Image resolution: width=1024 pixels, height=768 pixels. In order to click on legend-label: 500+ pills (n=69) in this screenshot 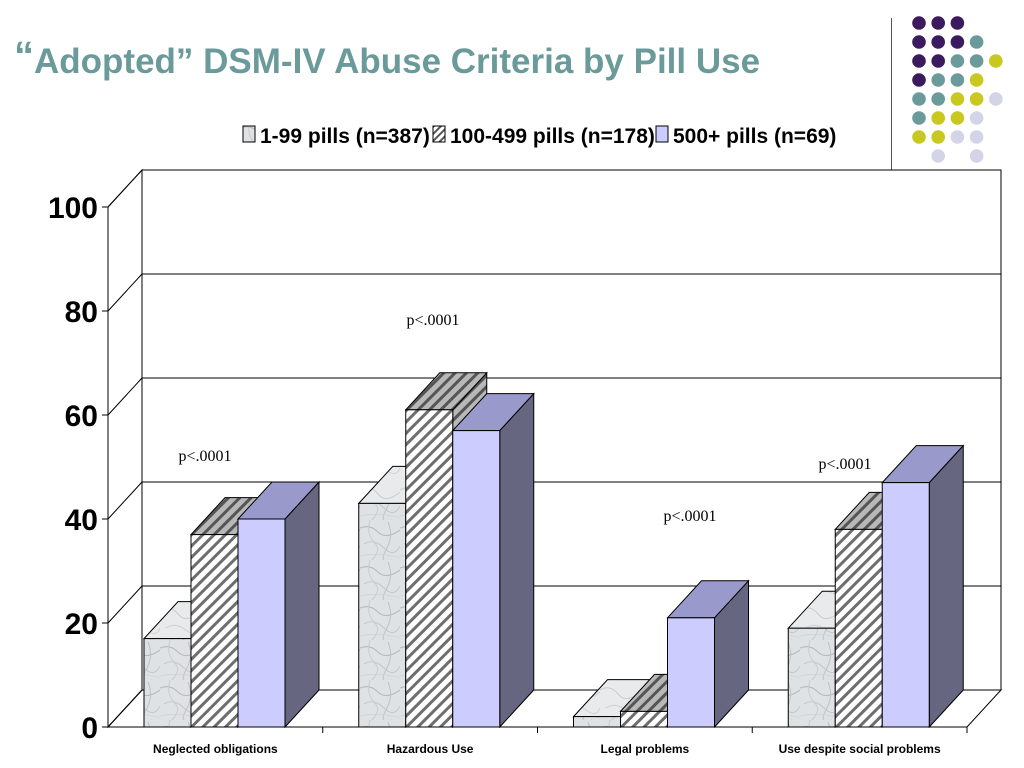, I will do `click(754, 136)`.